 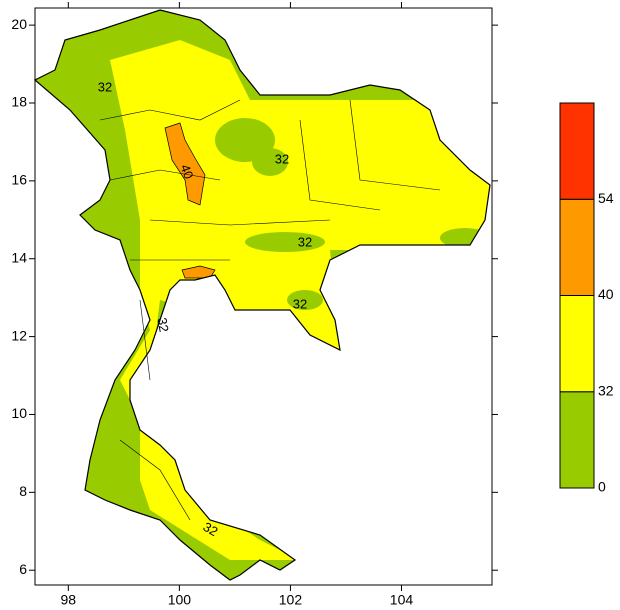 I want to click on y-tick-label: 18, so click(x=19, y=102).